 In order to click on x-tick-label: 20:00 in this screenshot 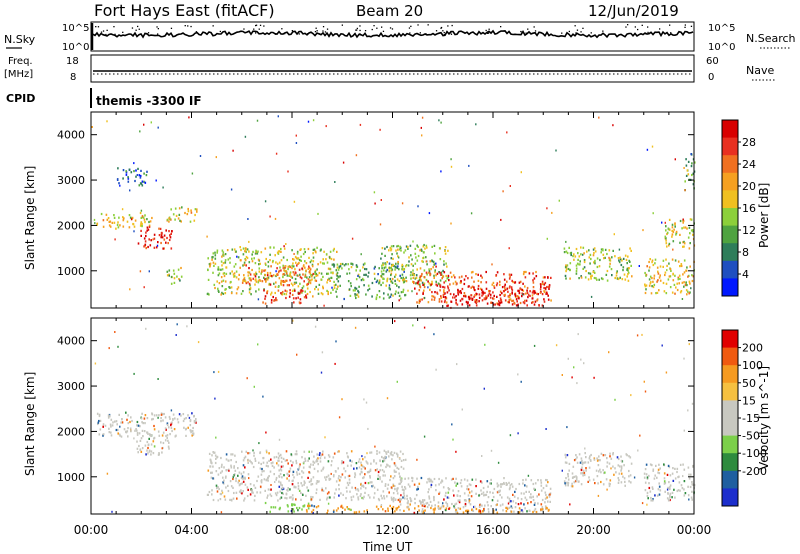, I will do `click(593, 530)`.